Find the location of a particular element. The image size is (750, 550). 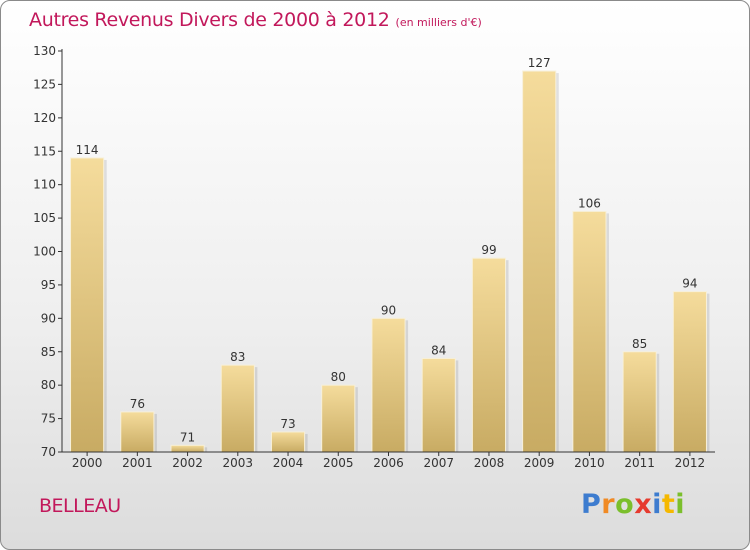

bar-2011 is located at coordinates (639, 402).